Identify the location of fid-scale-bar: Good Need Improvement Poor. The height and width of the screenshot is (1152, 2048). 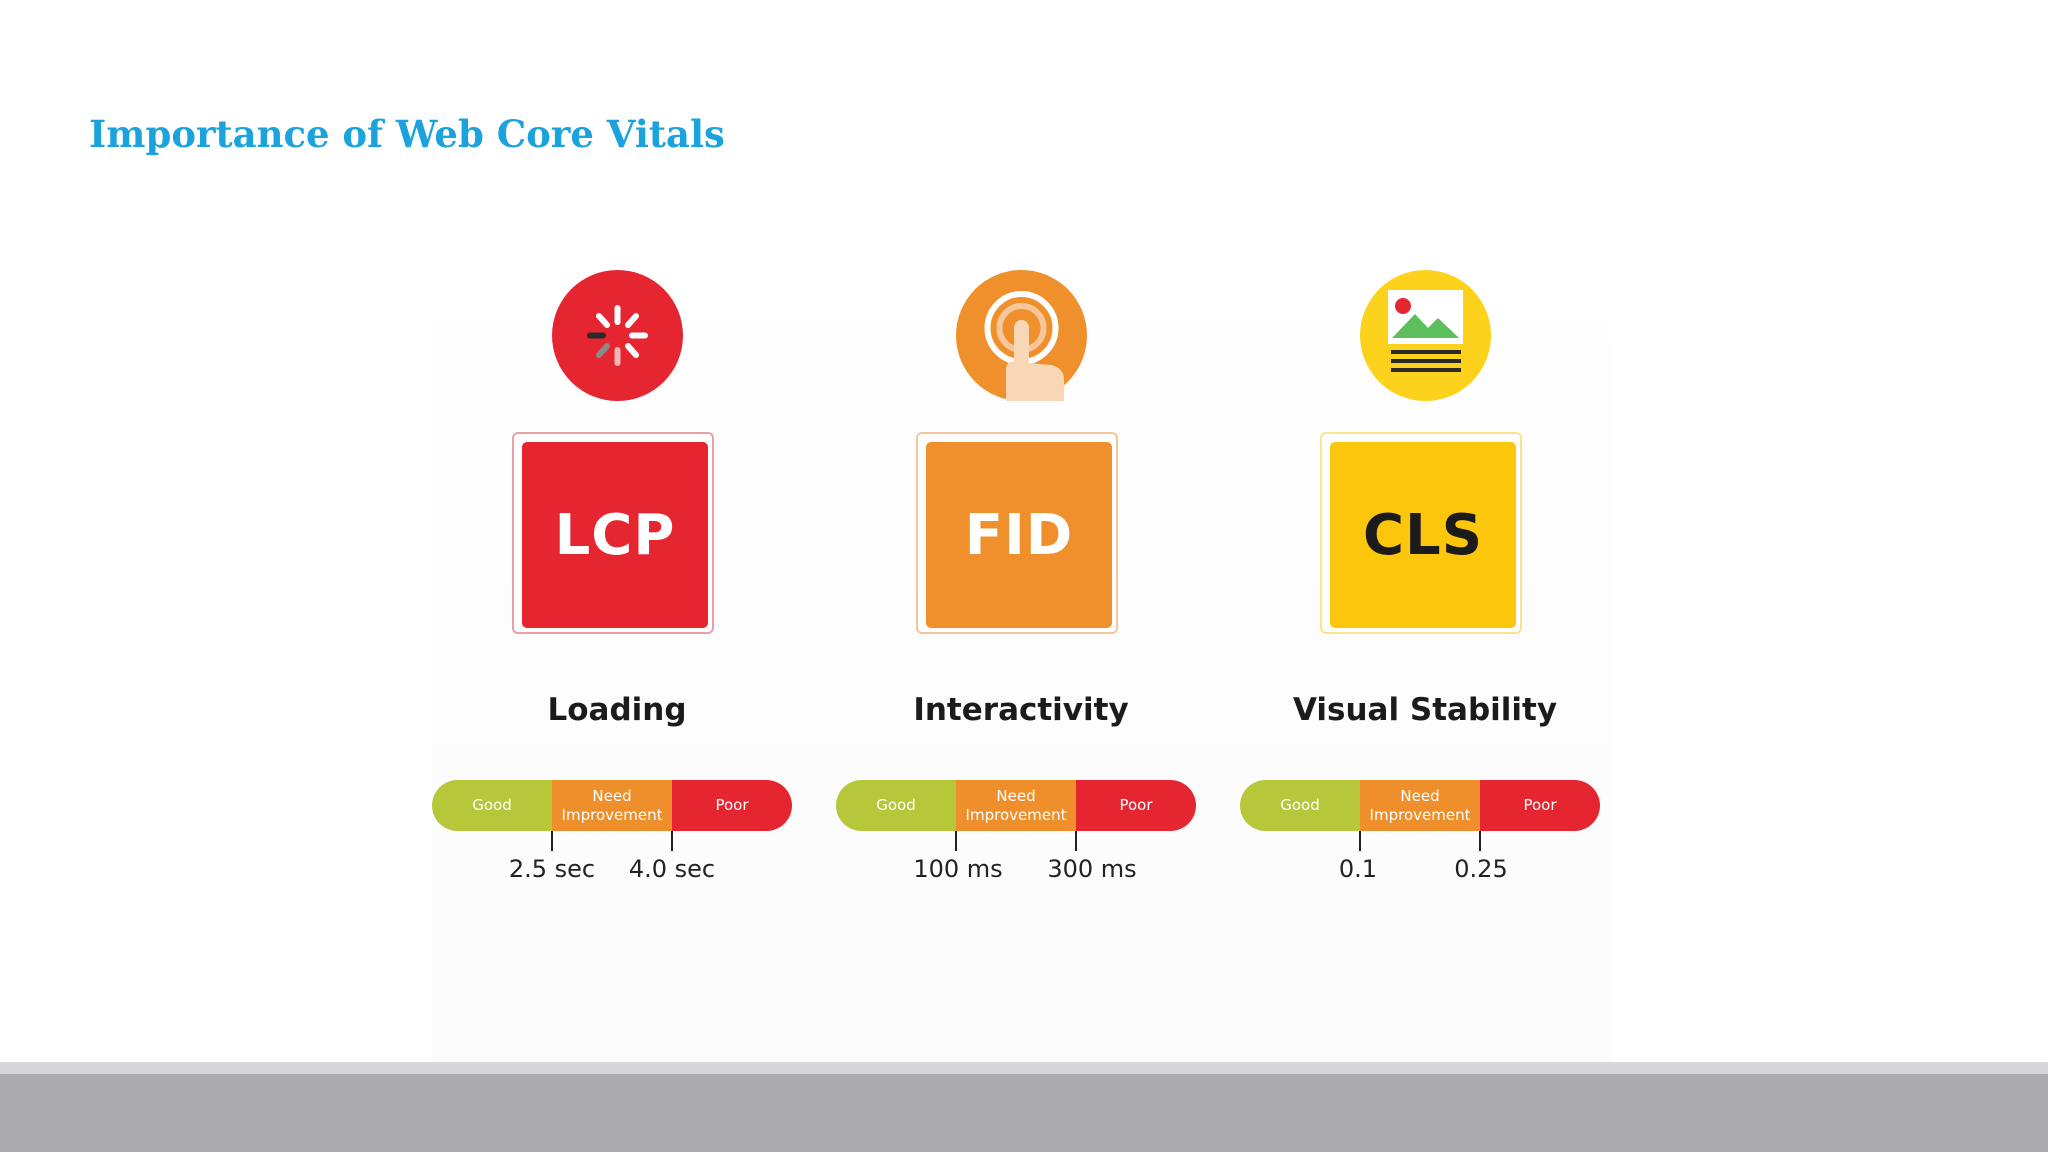
(1016, 805).